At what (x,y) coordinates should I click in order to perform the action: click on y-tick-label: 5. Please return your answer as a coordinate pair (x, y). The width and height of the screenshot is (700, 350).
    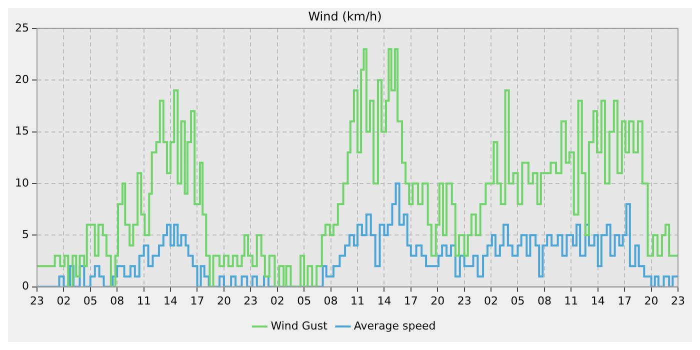
    Looking at the image, I should click on (25, 234).